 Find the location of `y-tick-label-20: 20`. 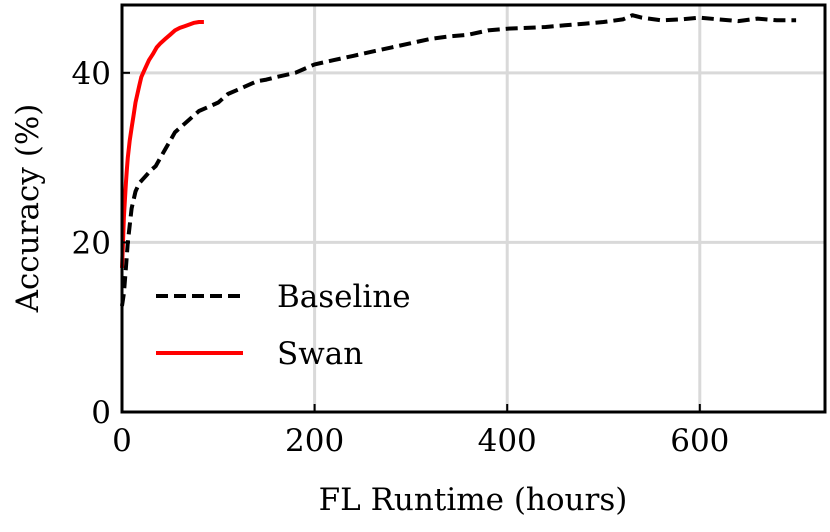

y-tick-label-20: 20 is located at coordinates (91, 243).